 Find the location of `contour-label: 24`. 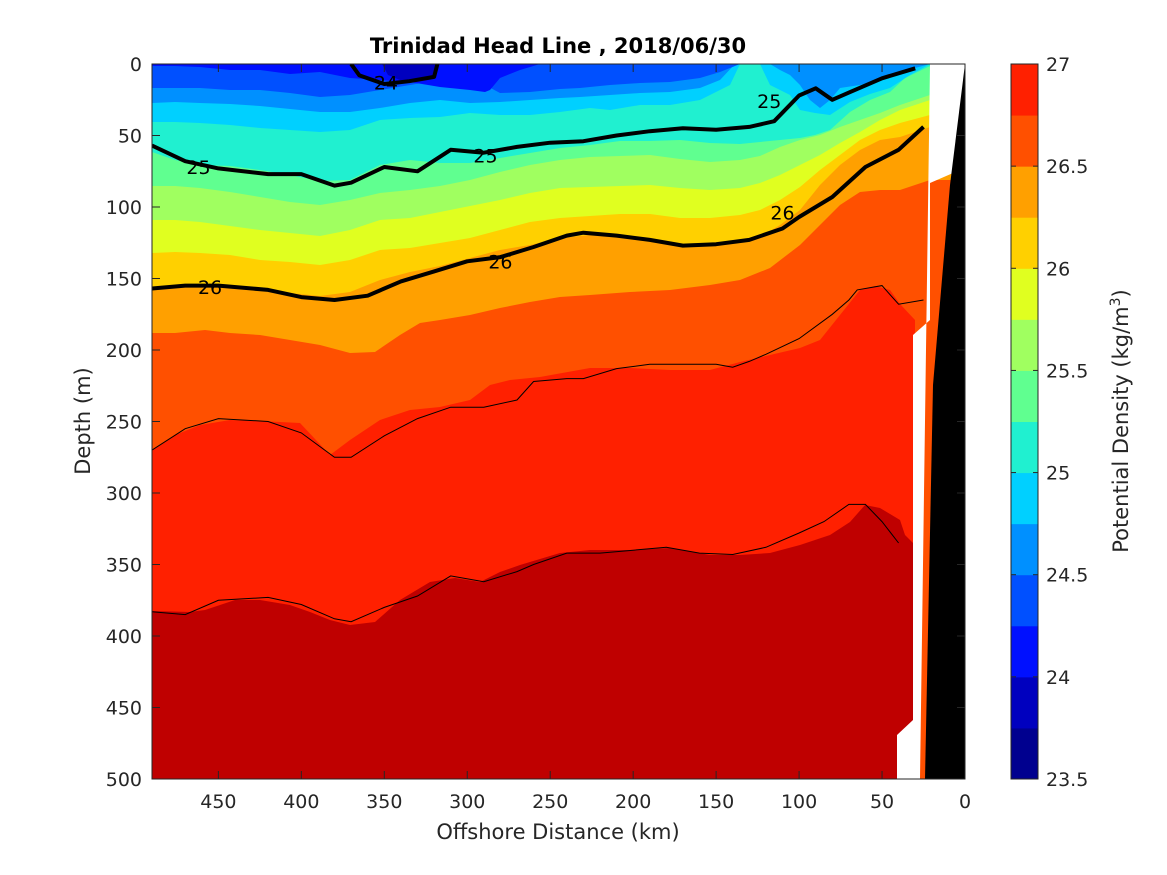

contour-label: 24 is located at coordinates (386, 84).